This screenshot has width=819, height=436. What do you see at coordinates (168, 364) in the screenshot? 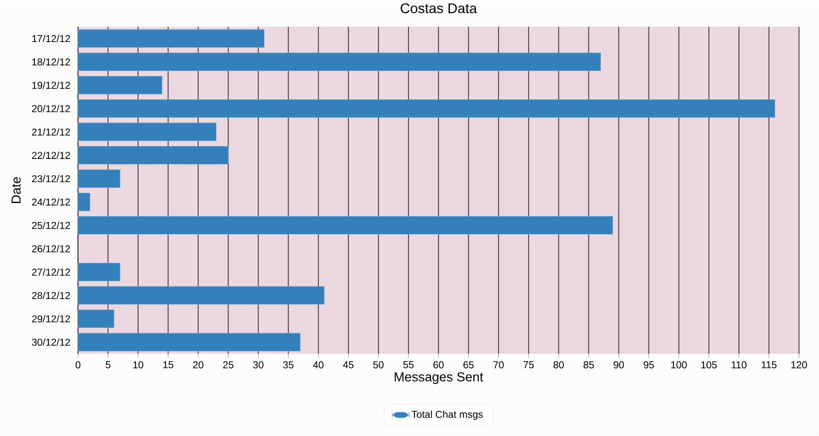
I see `x-tick-label: 15` at bounding box center [168, 364].